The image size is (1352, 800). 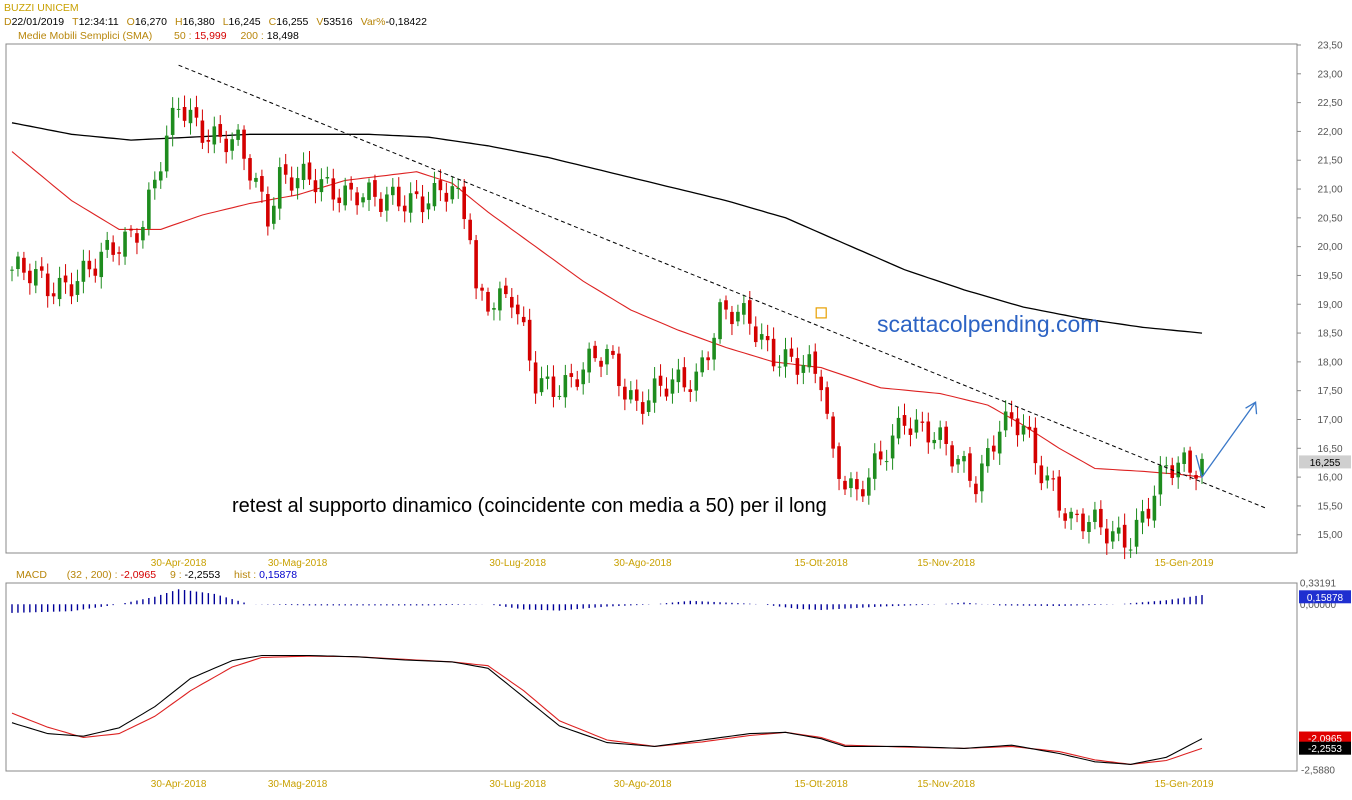 What do you see at coordinates (946, 784) in the screenshot?
I see `x-tick-label: 15-Nov-2018` at bounding box center [946, 784].